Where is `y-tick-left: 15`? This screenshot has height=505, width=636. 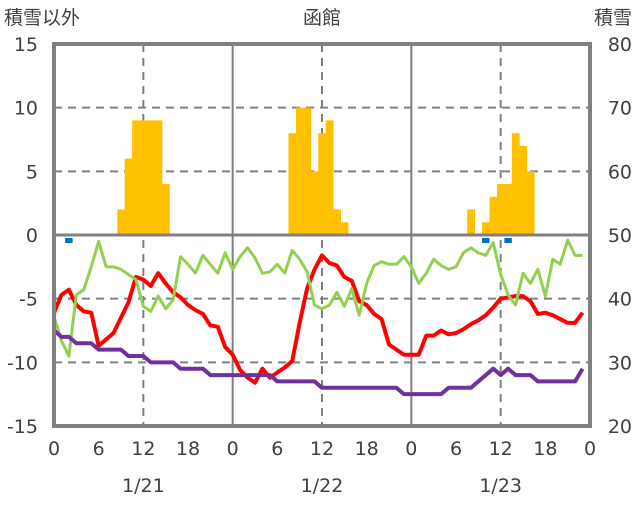
y-tick-left: 15 is located at coordinates (26, 45).